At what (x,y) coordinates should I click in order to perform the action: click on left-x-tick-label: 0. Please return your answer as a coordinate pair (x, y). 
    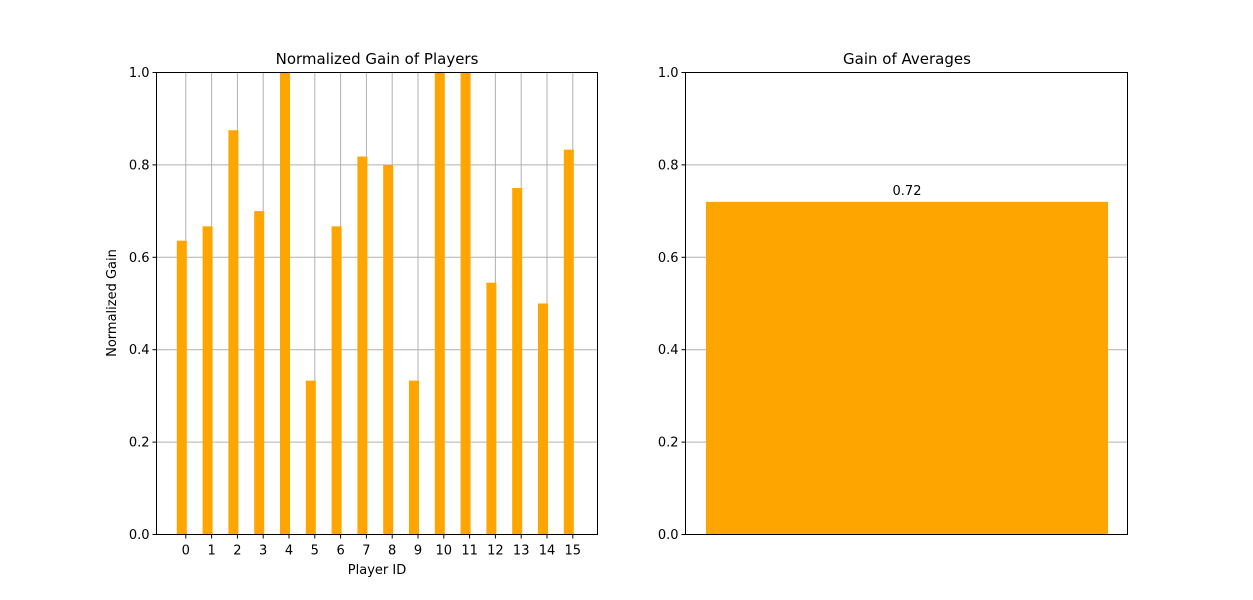
    Looking at the image, I should click on (186, 551).